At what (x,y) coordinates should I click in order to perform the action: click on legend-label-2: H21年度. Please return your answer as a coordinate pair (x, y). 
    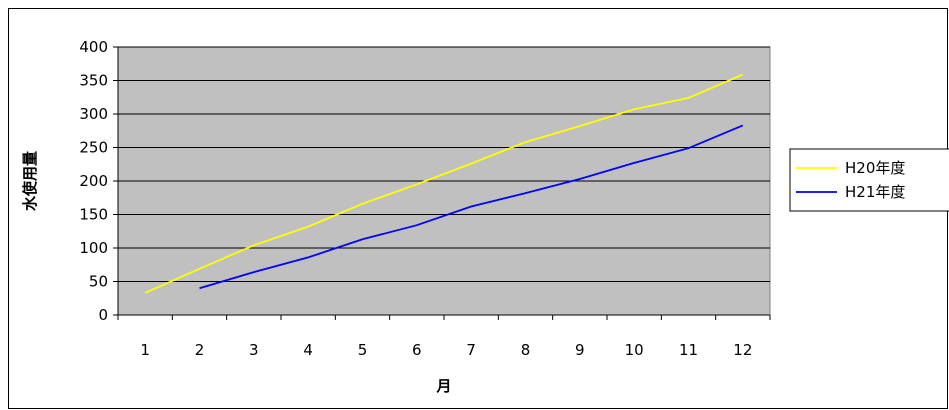
    Looking at the image, I should click on (875, 192).